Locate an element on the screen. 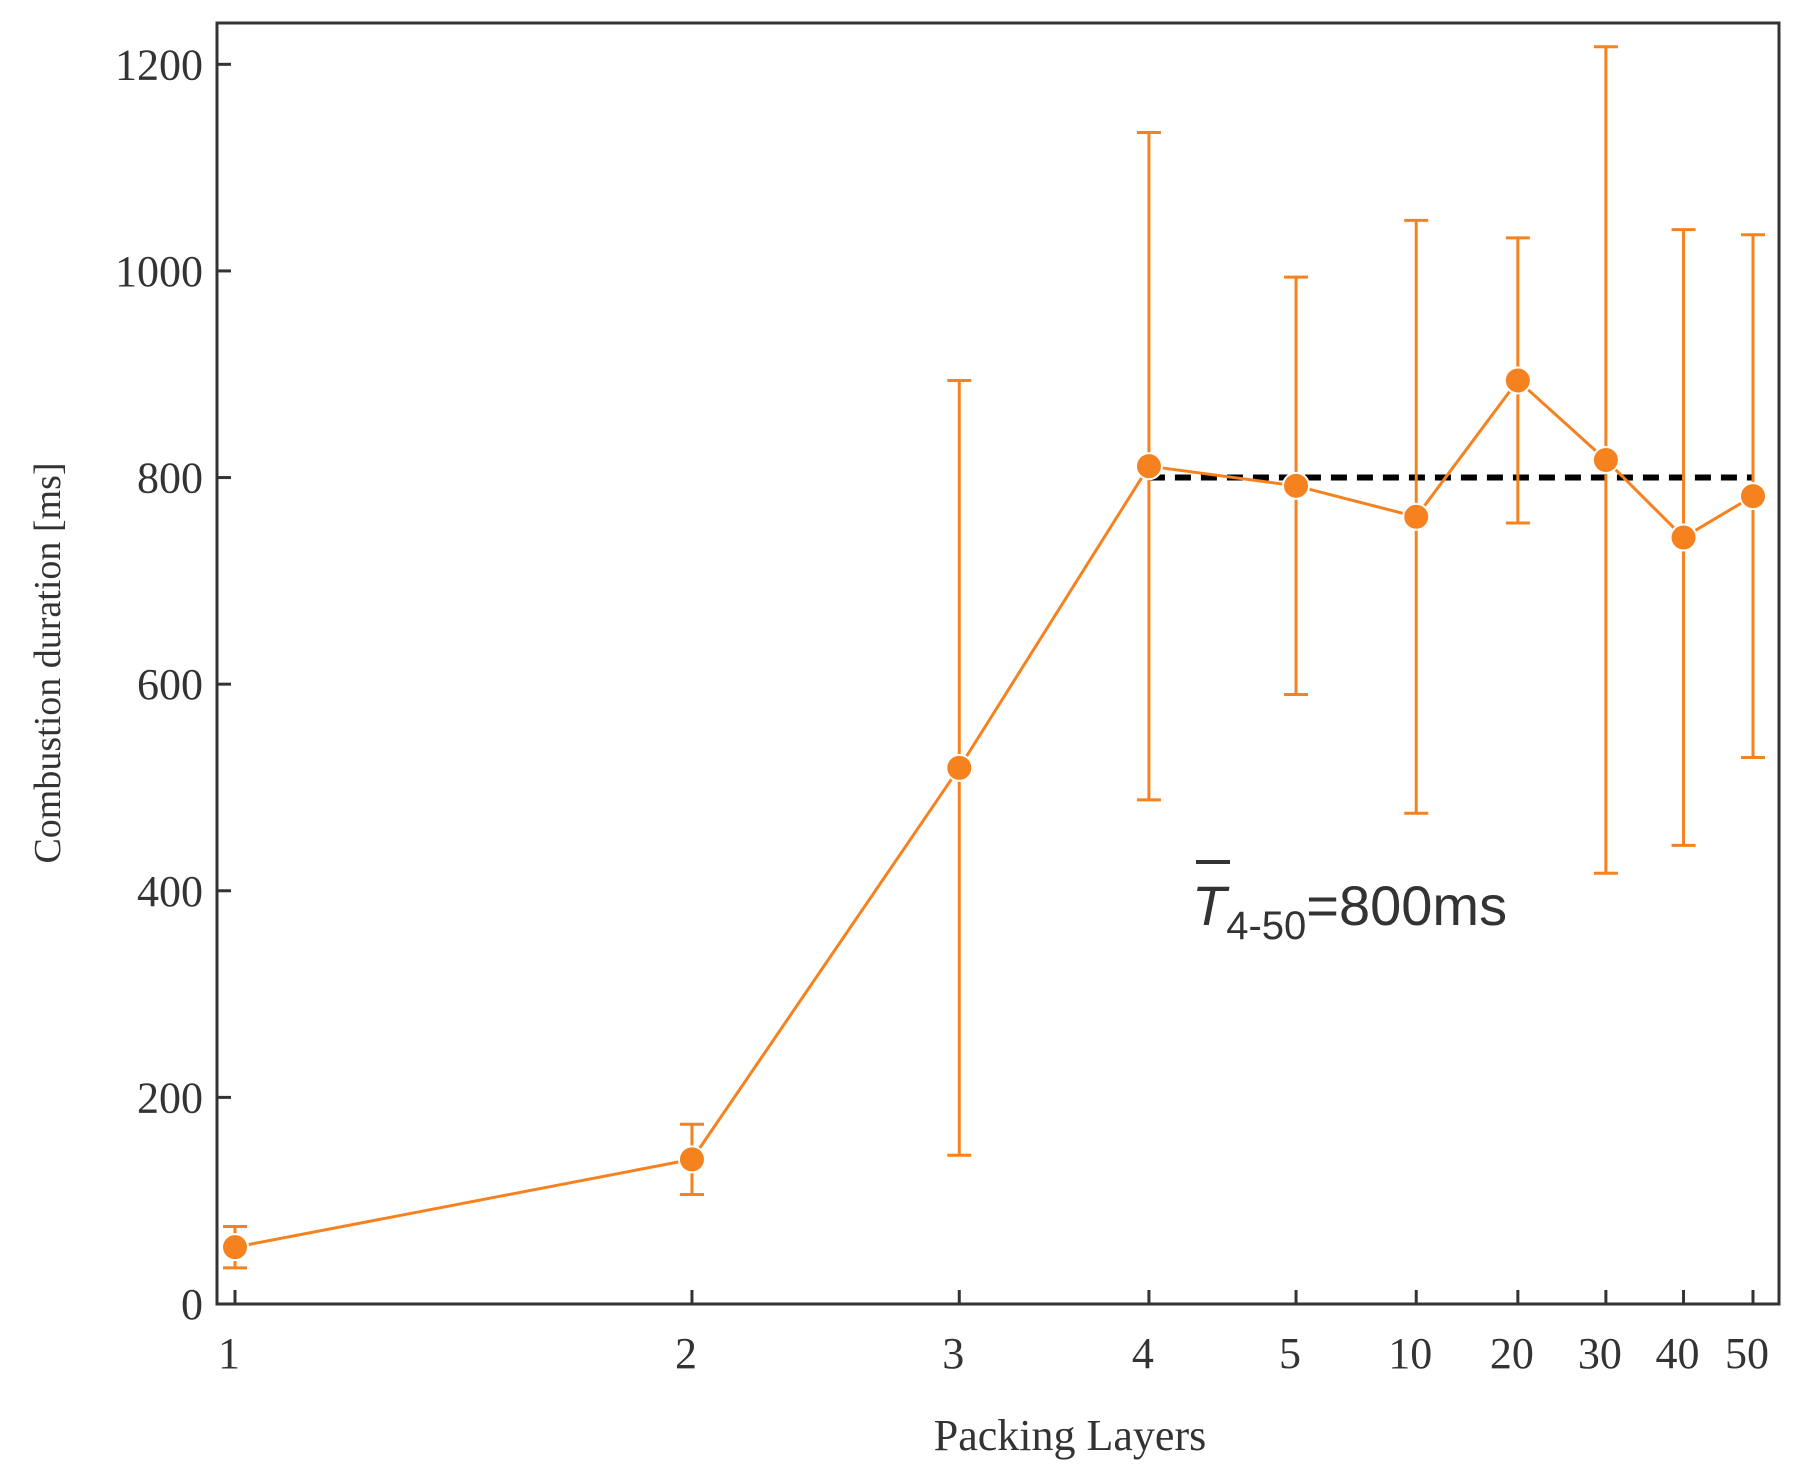 The image size is (1814, 1482). y-tick-label: 1200 is located at coordinates (159, 64).